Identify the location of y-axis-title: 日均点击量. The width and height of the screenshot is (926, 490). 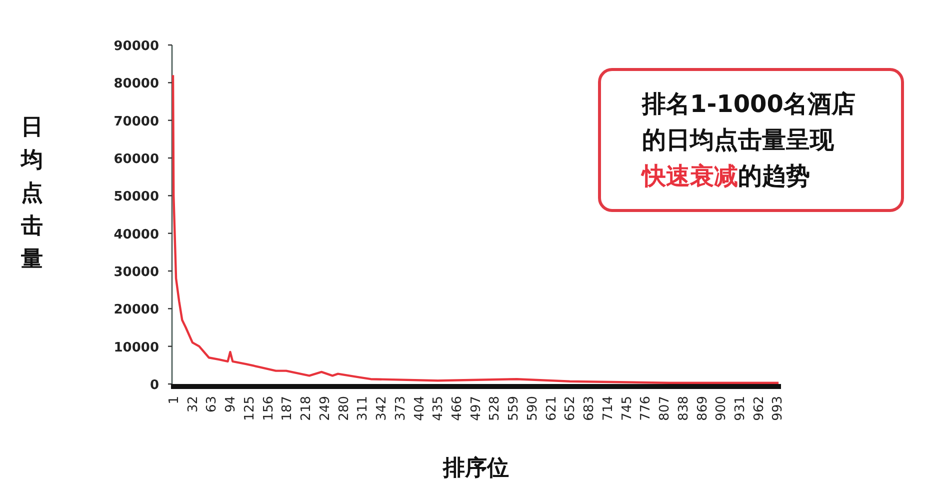
(31, 193).